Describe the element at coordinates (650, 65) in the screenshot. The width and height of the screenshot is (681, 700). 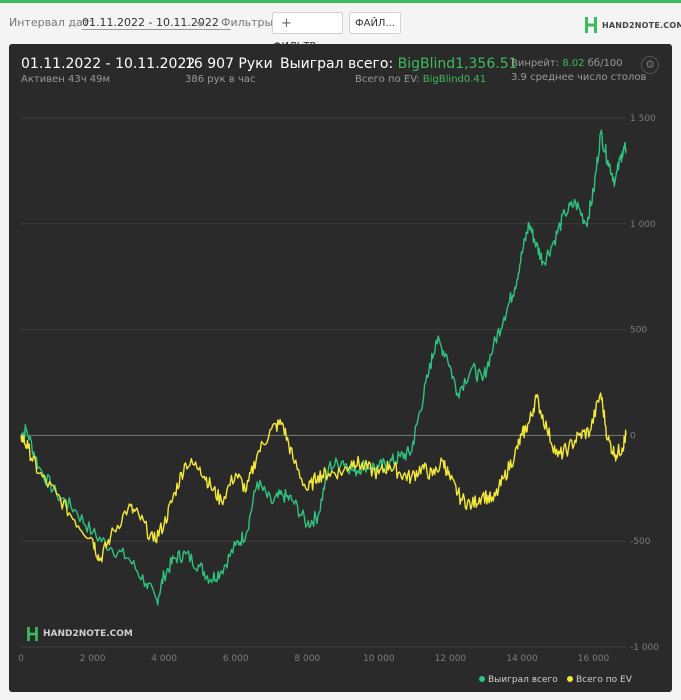
I see `gear-icon: ⚙` at that location.